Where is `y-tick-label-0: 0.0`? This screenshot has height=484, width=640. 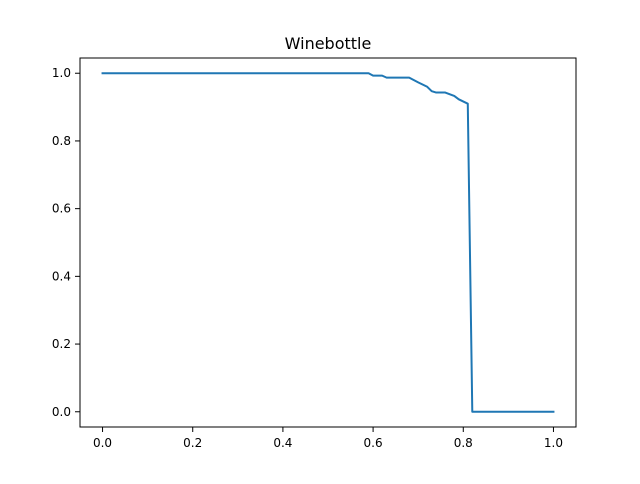
y-tick-label-0: 0.0 is located at coordinates (61, 412).